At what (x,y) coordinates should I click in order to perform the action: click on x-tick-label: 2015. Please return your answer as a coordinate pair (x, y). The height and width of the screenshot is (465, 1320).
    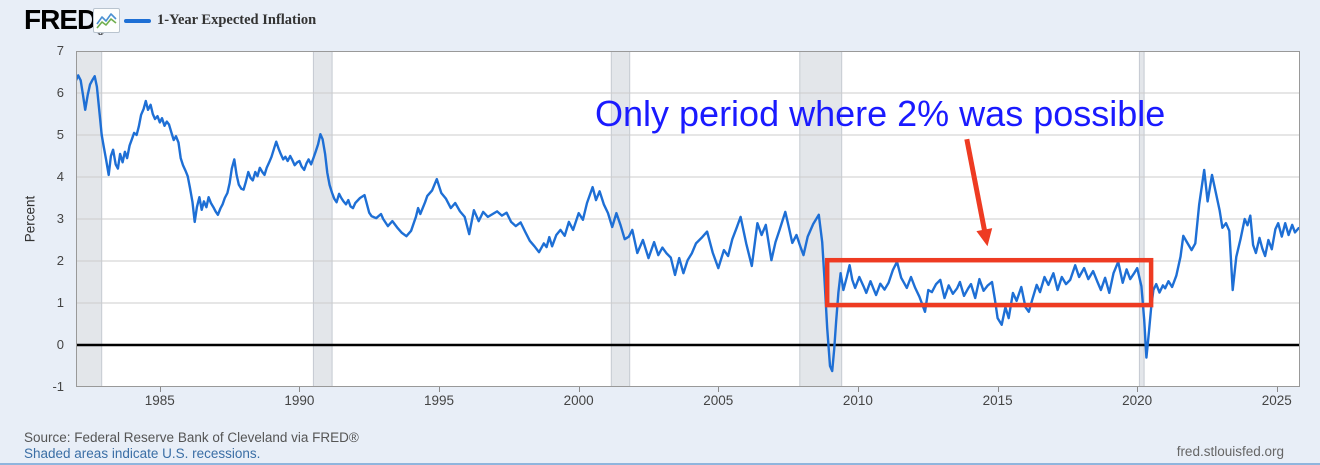
    Looking at the image, I should click on (997, 400).